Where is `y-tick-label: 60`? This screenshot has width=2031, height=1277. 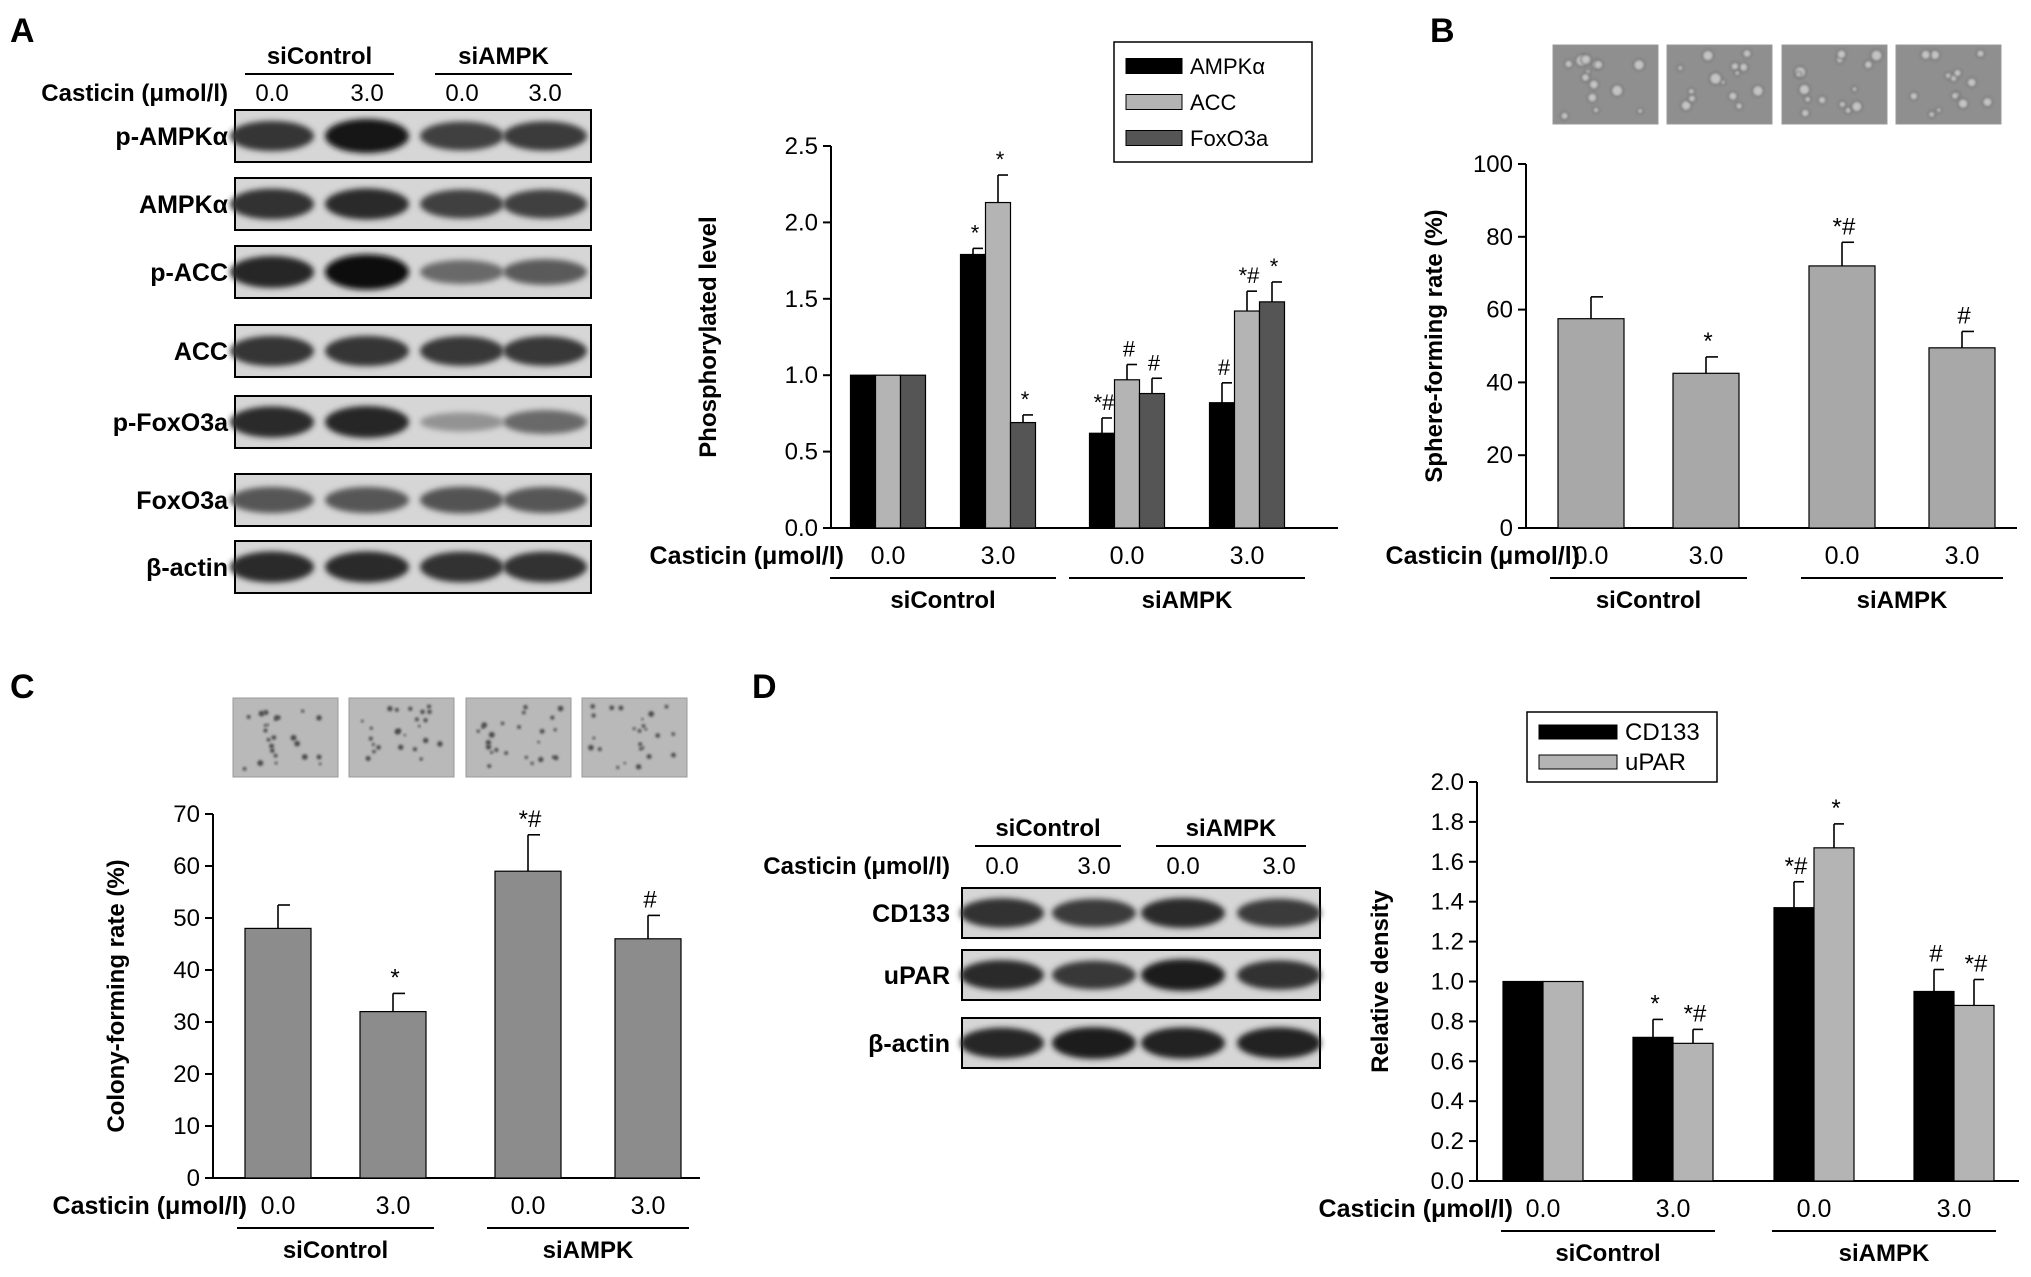
y-tick-label: 60 is located at coordinates (1499, 310).